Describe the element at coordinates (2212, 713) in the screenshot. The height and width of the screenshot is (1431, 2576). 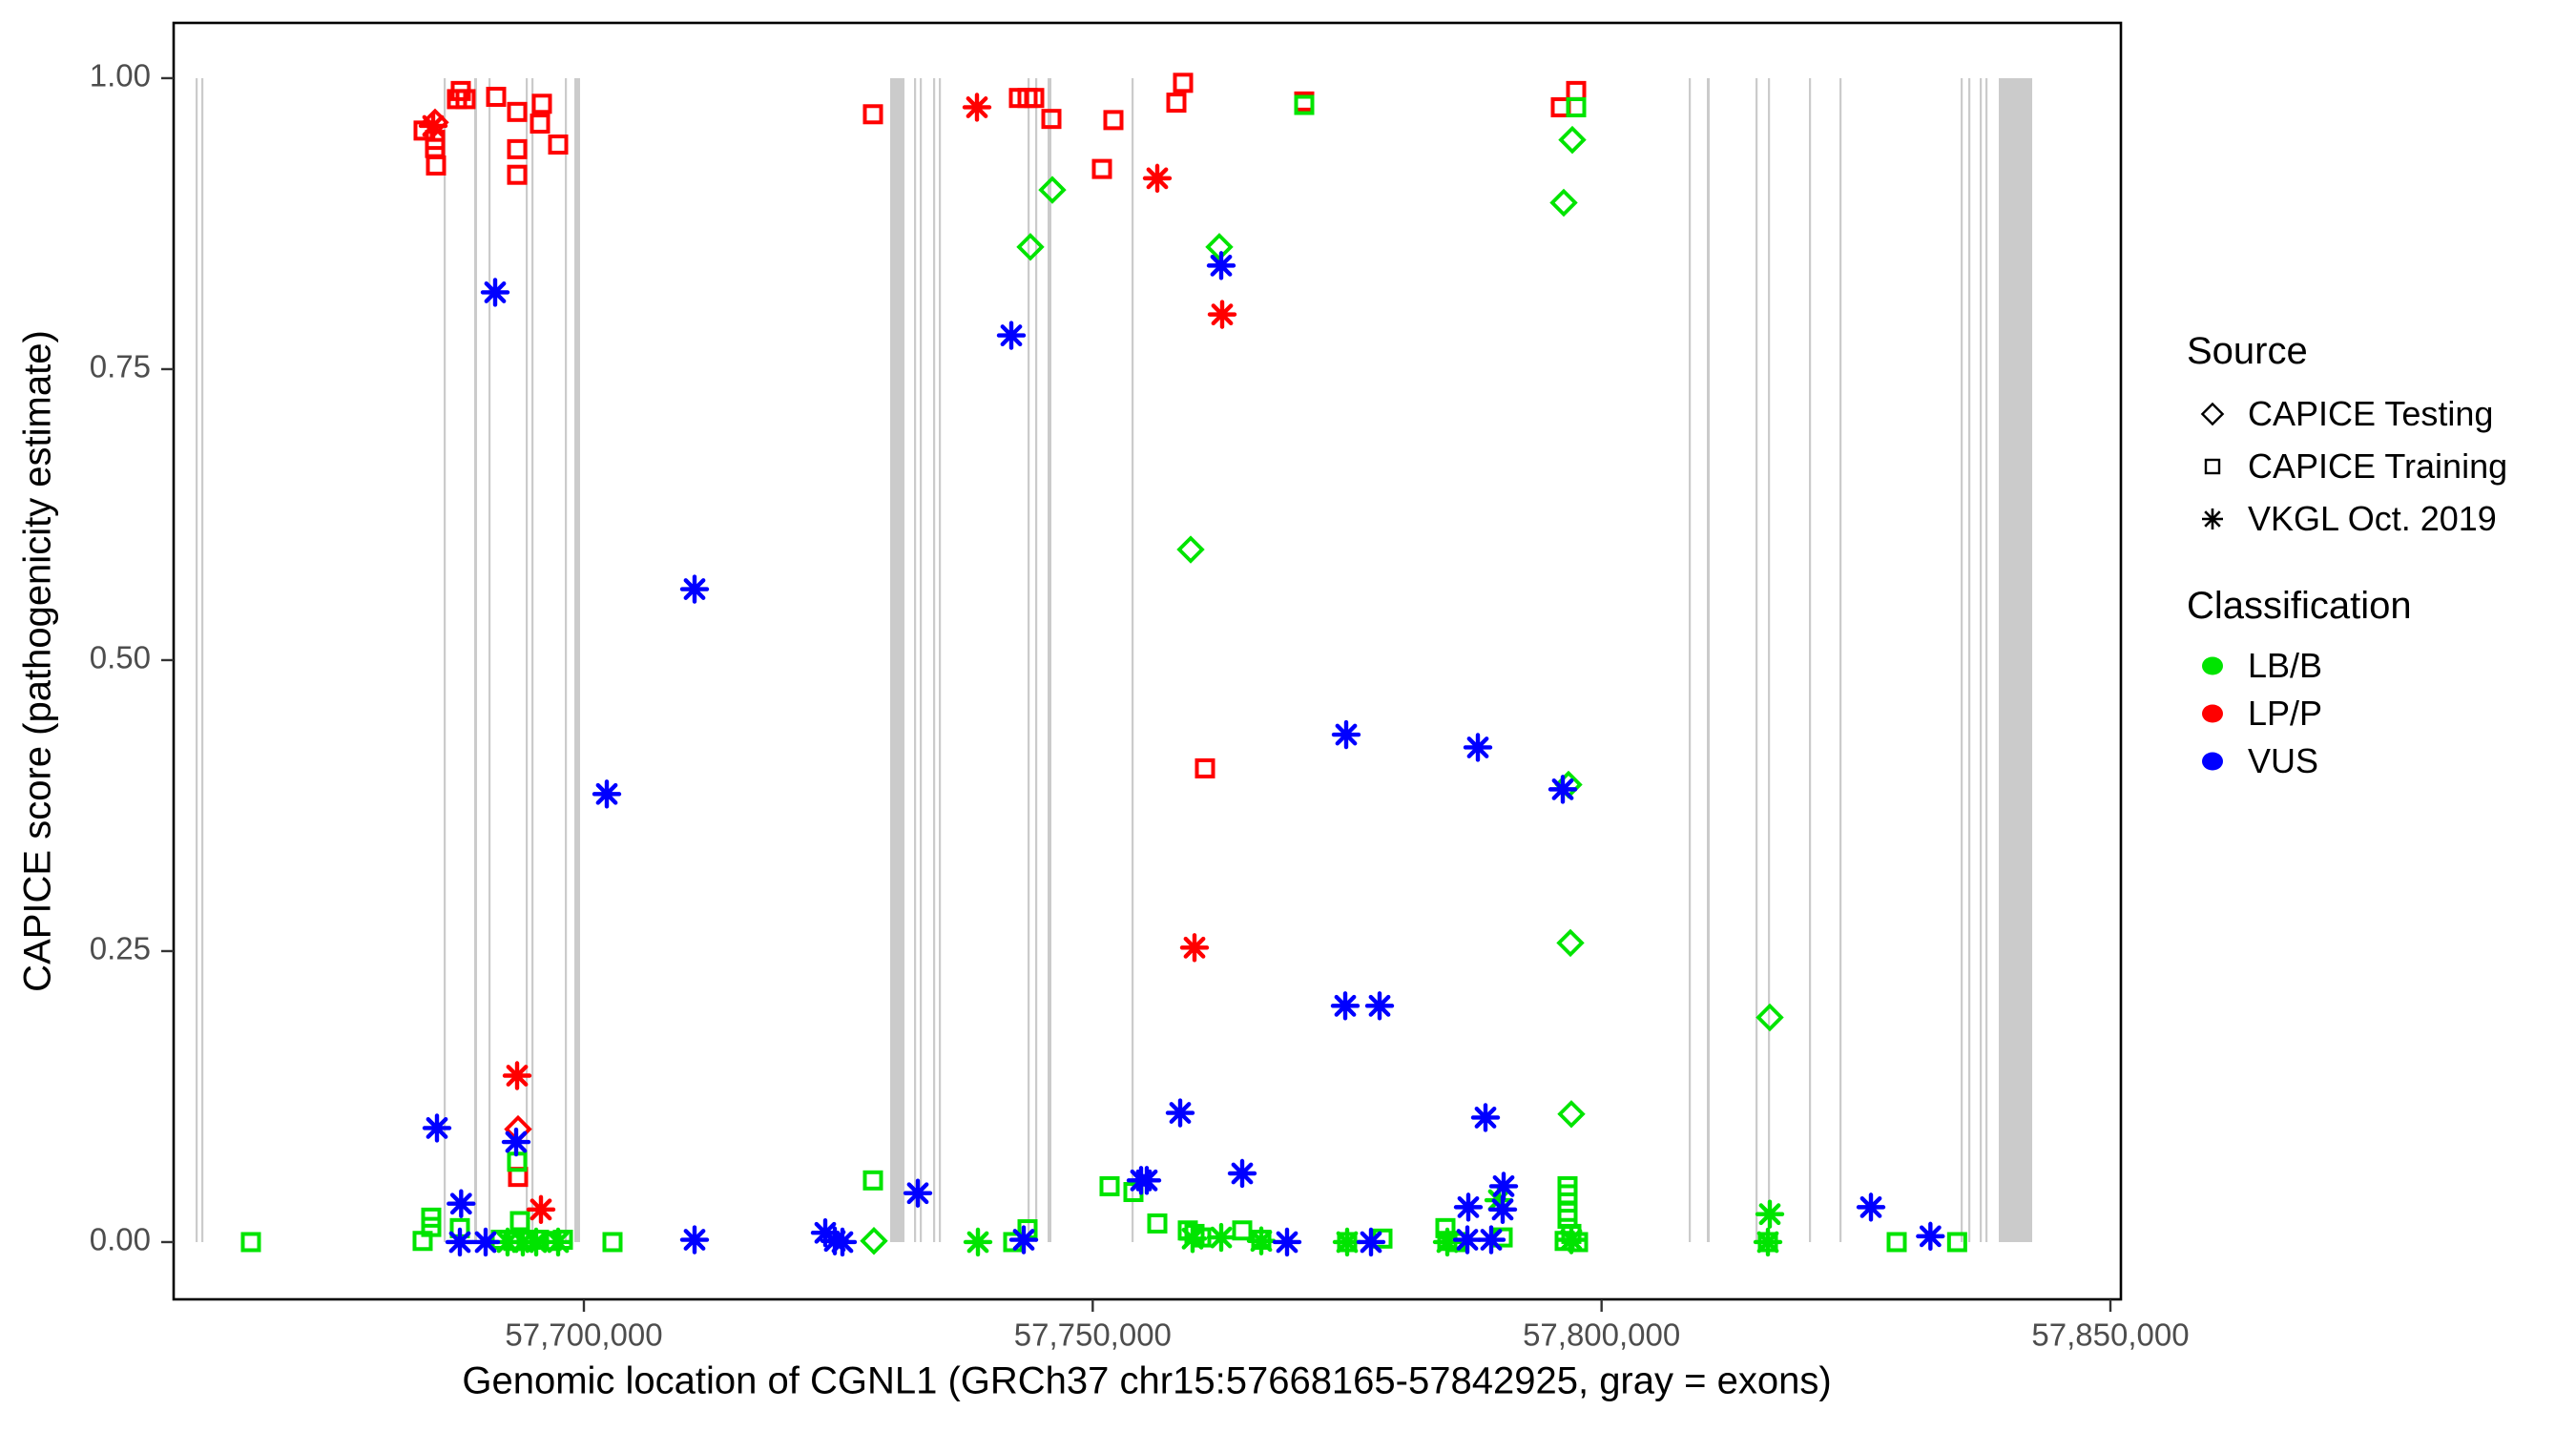
I see `dot-icon` at that location.